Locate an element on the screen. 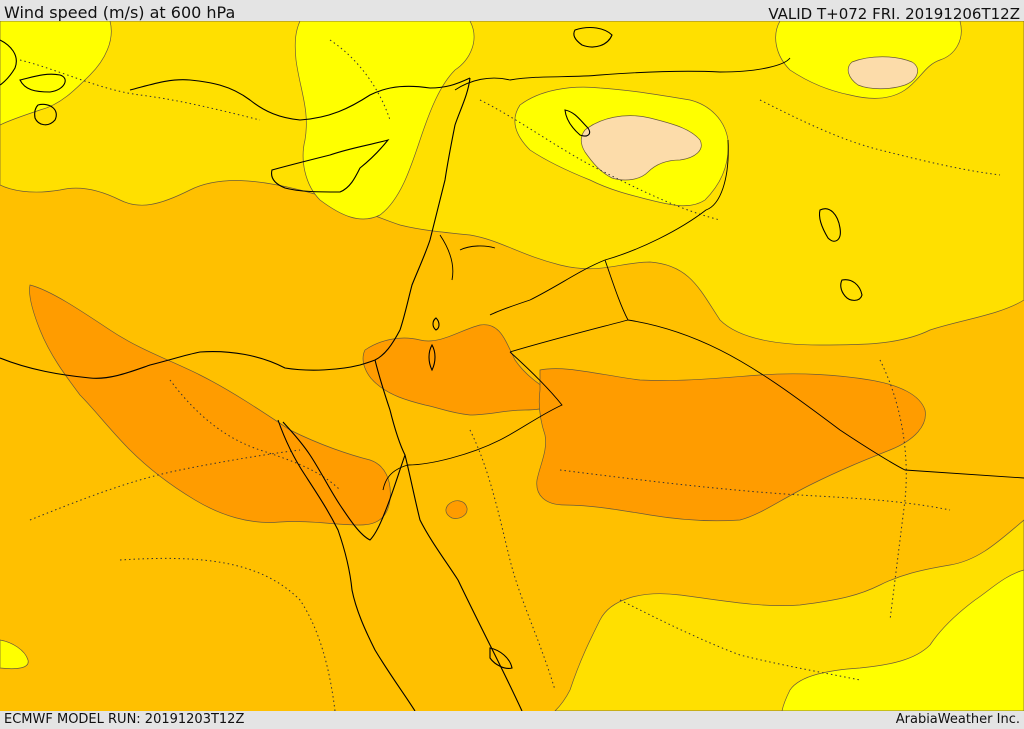  valid-time: VALID T+072 FRI. 20191206T12Z is located at coordinates (894, 14).